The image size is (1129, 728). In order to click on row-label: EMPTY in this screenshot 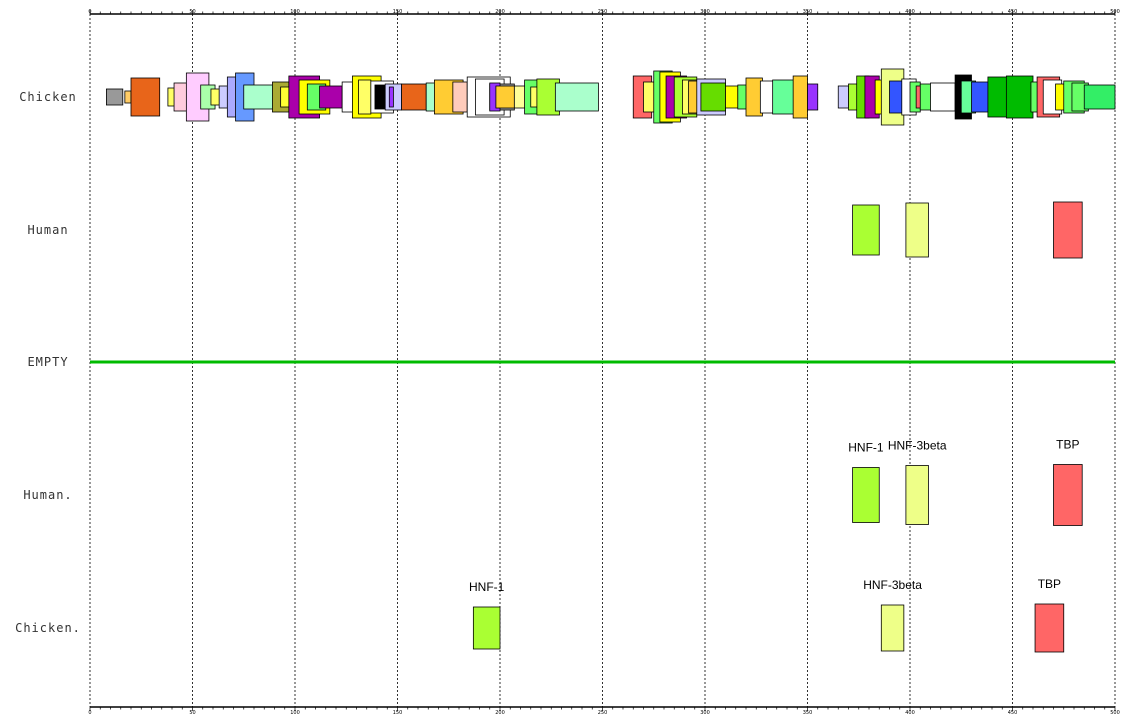, I will do `click(47, 362)`.